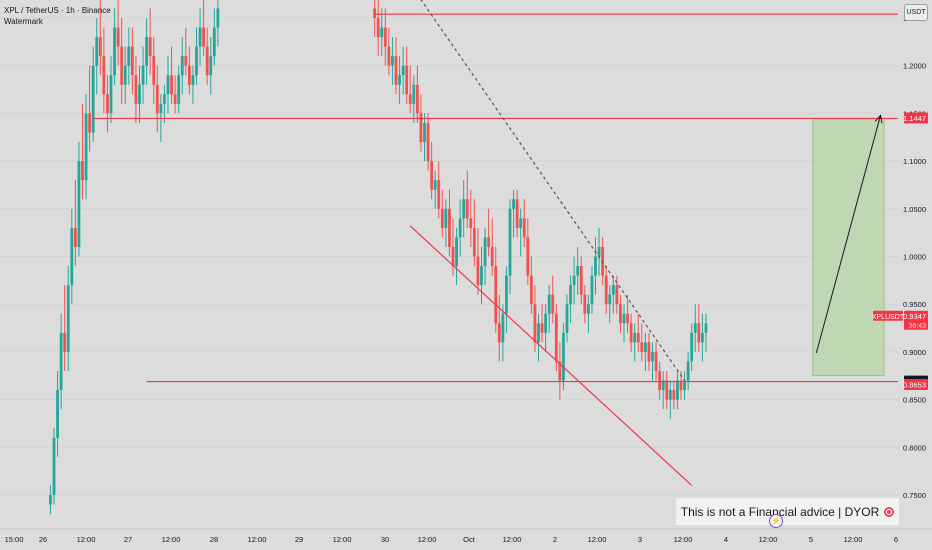 The height and width of the screenshot is (550, 932). I want to click on x-tick-label: Oct, so click(469, 539).